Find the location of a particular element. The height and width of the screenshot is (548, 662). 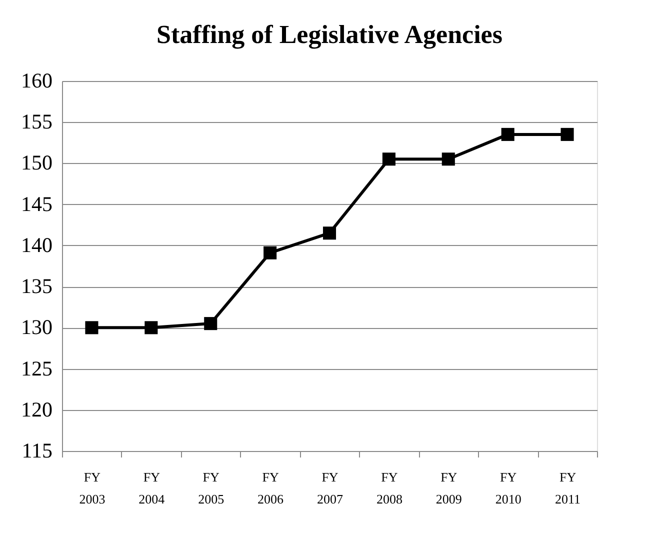

y-tick-label: 130 is located at coordinates (36, 327).